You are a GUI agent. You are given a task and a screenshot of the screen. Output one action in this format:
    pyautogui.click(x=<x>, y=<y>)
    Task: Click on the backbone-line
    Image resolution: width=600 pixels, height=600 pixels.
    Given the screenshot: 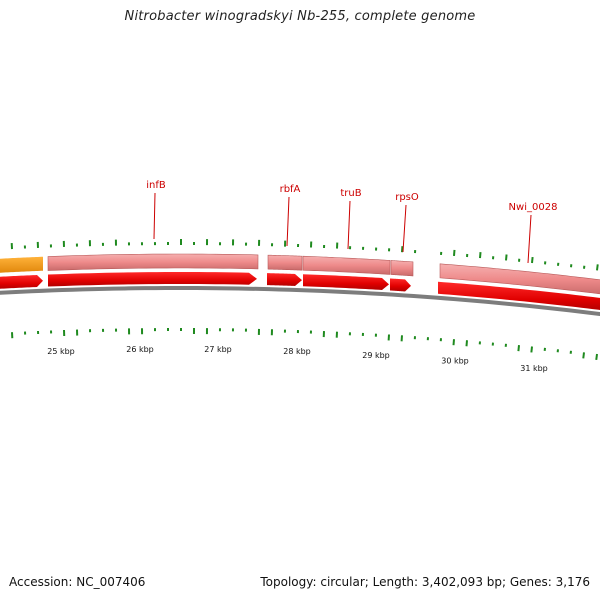 What is the action you would take?
    pyautogui.click(x=300, y=301)
    